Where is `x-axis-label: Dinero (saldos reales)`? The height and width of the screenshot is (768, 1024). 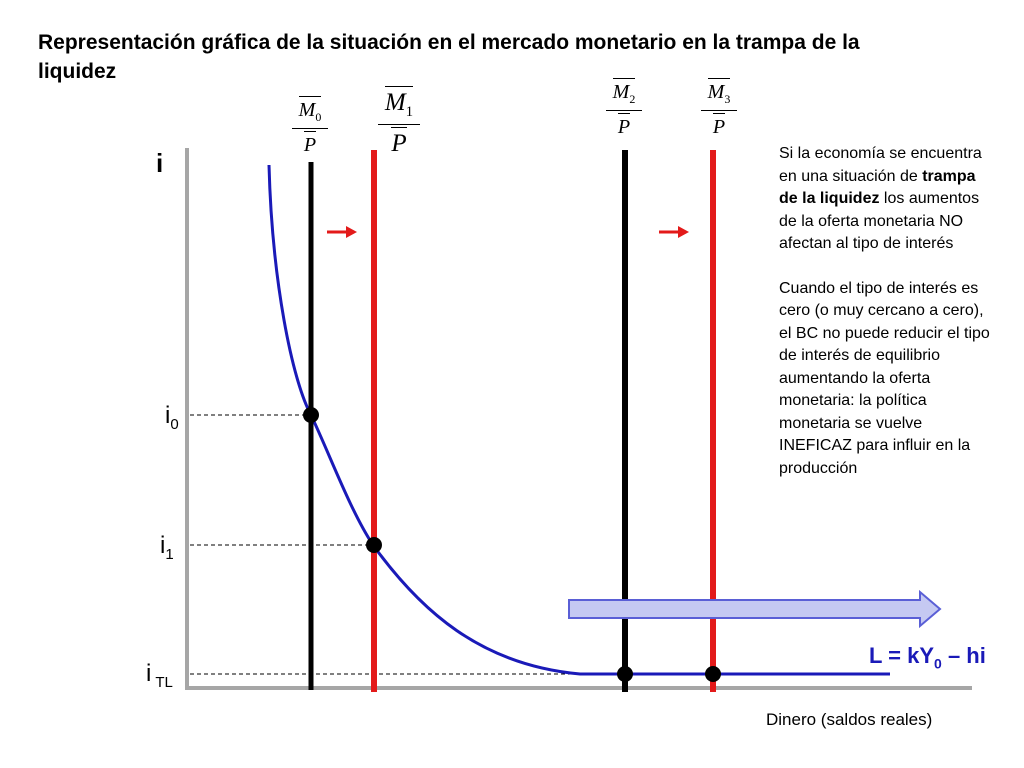 x-axis-label: Dinero (saldos reales) is located at coordinates (849, 719).